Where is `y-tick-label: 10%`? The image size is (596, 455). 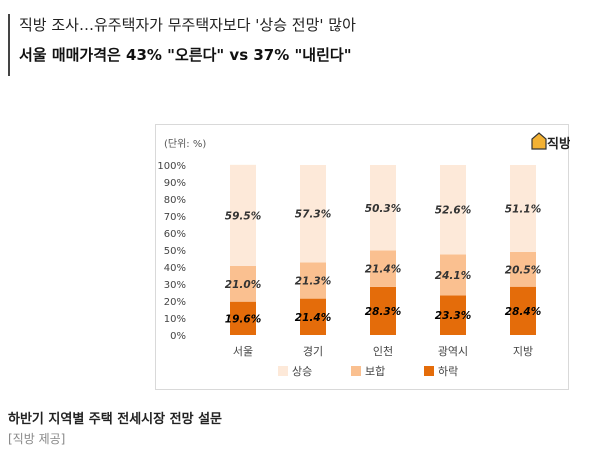 y-tick-label: 10% is located at coordinates (175, 319).